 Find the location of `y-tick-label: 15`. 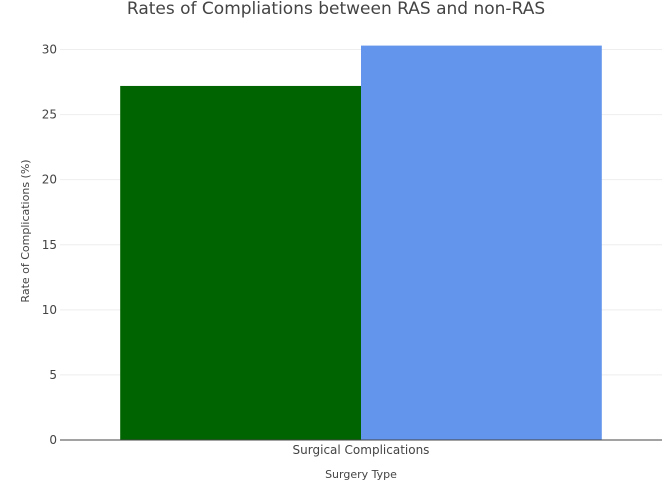

y-tick-label: 15 is located at coordinates (49, 245).